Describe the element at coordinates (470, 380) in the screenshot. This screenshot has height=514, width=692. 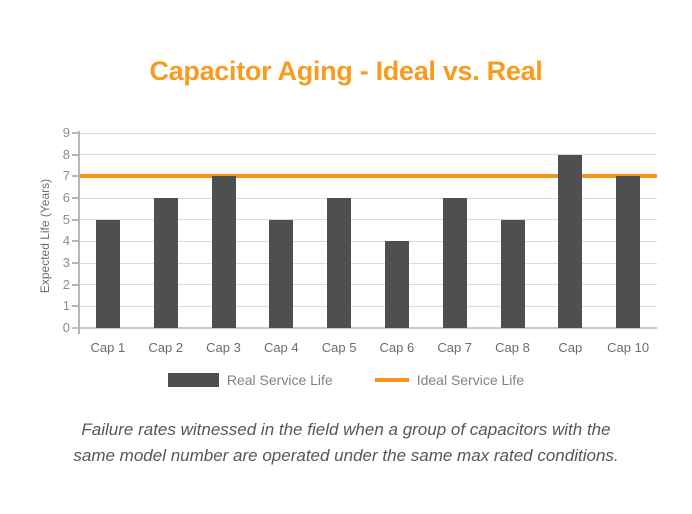
I see `legend-label-ideal: Ideal Service Life` at that location.